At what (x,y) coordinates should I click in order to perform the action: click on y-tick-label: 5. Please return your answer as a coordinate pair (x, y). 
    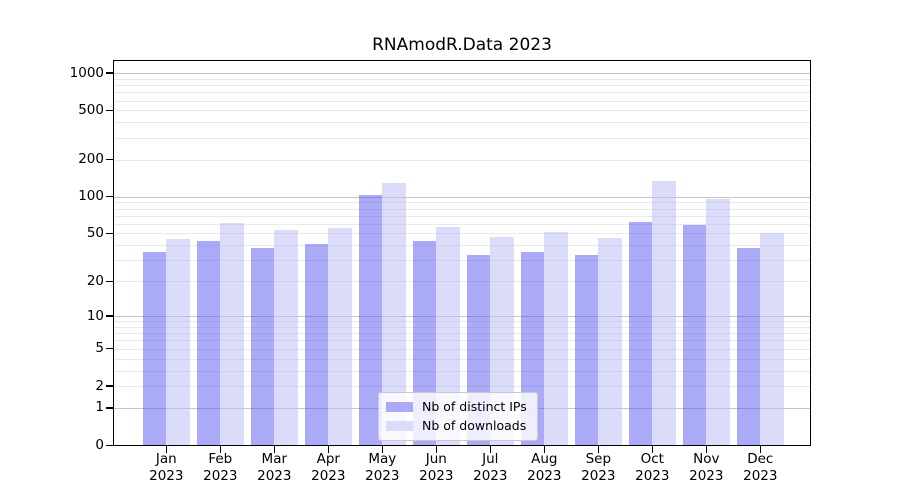
    Looking at the image, I should click on (99, 348).